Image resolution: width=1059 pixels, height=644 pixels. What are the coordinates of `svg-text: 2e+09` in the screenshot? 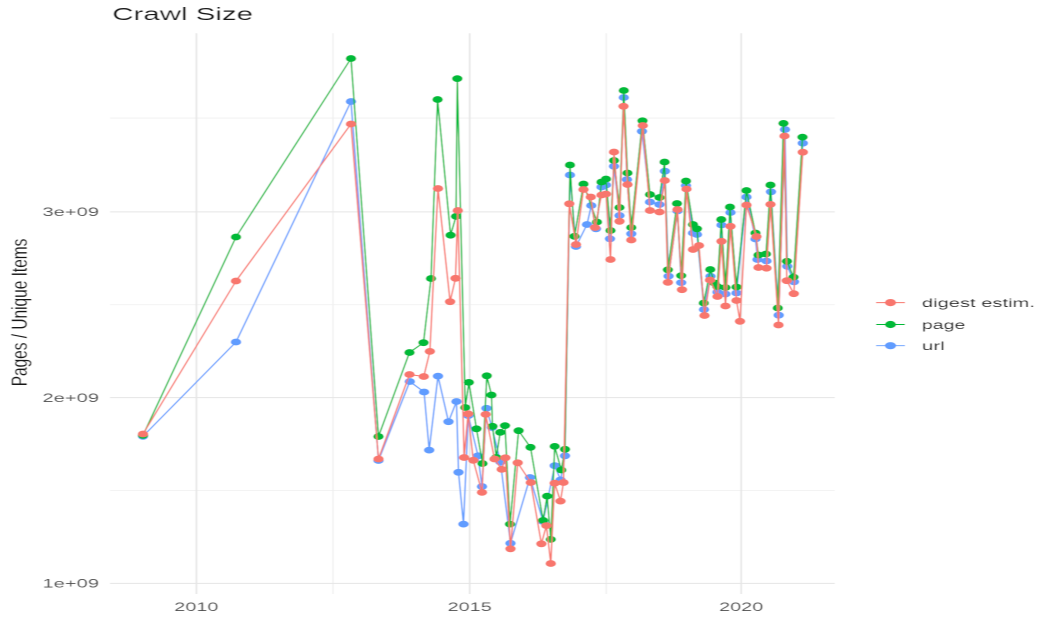 It's located at (70, 398).